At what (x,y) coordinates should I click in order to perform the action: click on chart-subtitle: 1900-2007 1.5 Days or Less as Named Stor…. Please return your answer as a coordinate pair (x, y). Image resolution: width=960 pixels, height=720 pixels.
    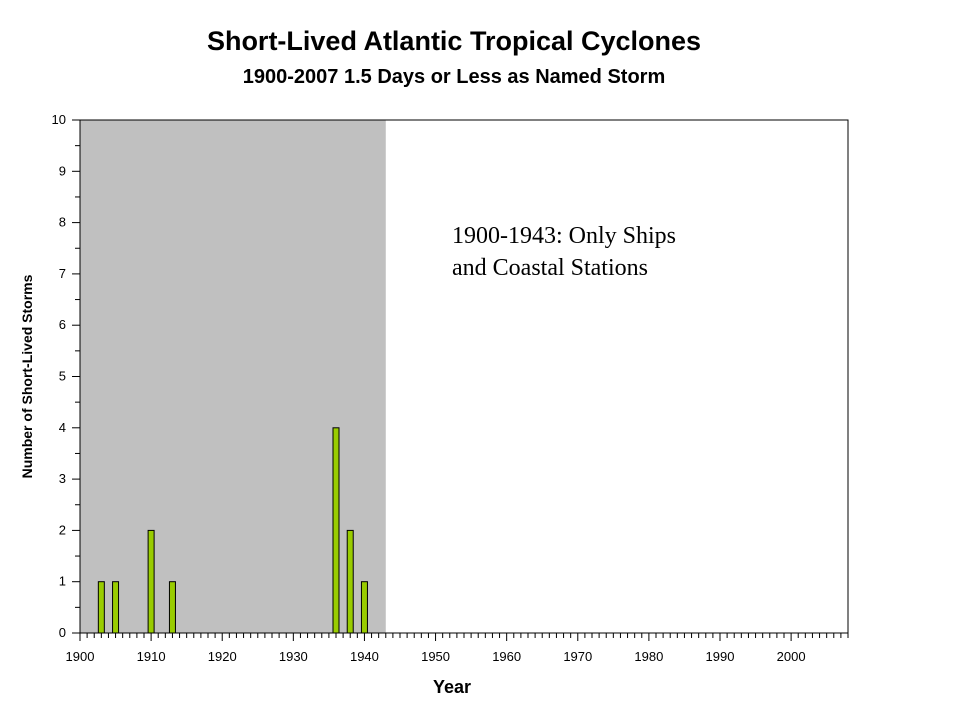
    Looking at the image, I should click on (454, 77).